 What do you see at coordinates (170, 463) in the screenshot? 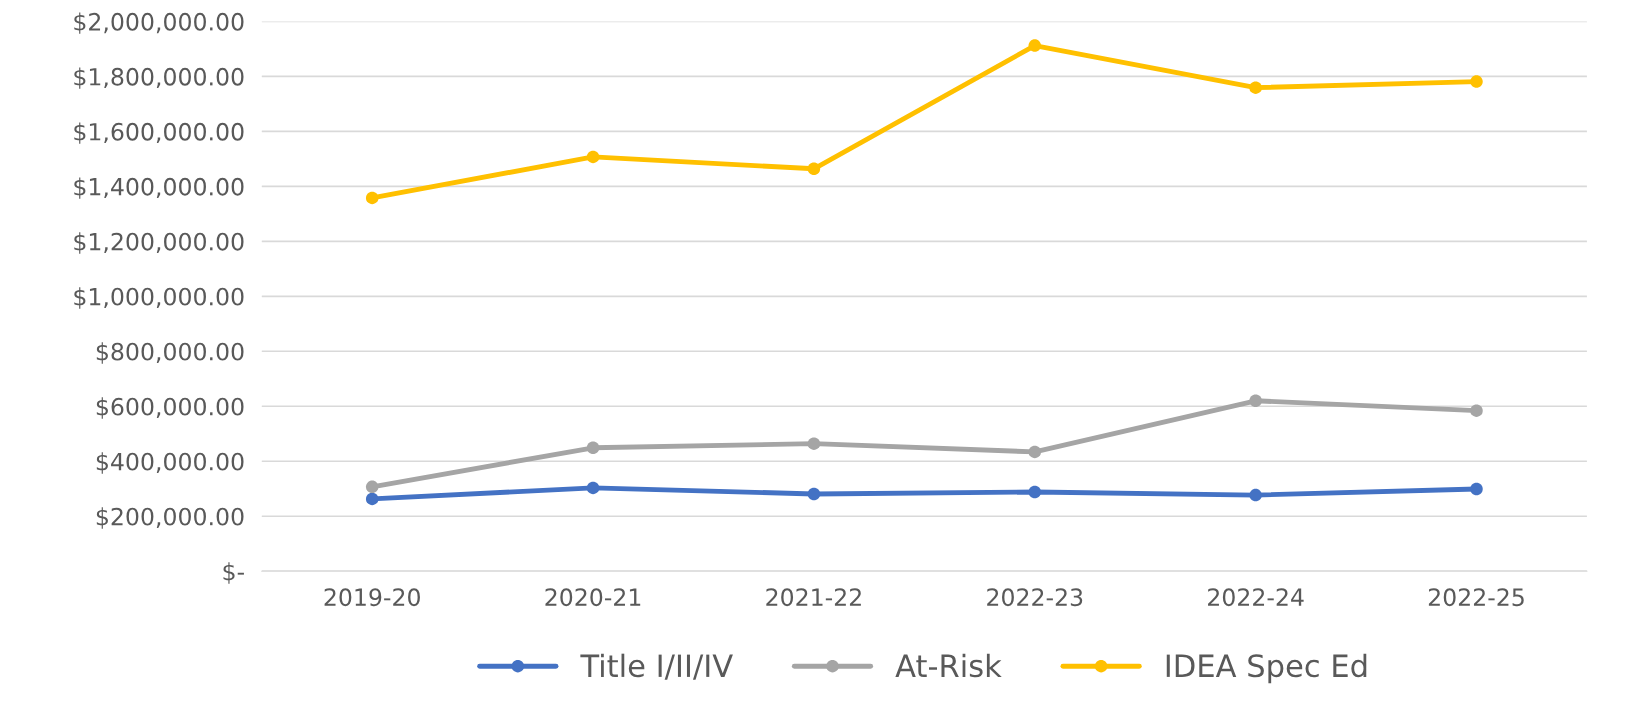
I see `y-tick-label: $400,000.00` at bounding box center [170, 463].